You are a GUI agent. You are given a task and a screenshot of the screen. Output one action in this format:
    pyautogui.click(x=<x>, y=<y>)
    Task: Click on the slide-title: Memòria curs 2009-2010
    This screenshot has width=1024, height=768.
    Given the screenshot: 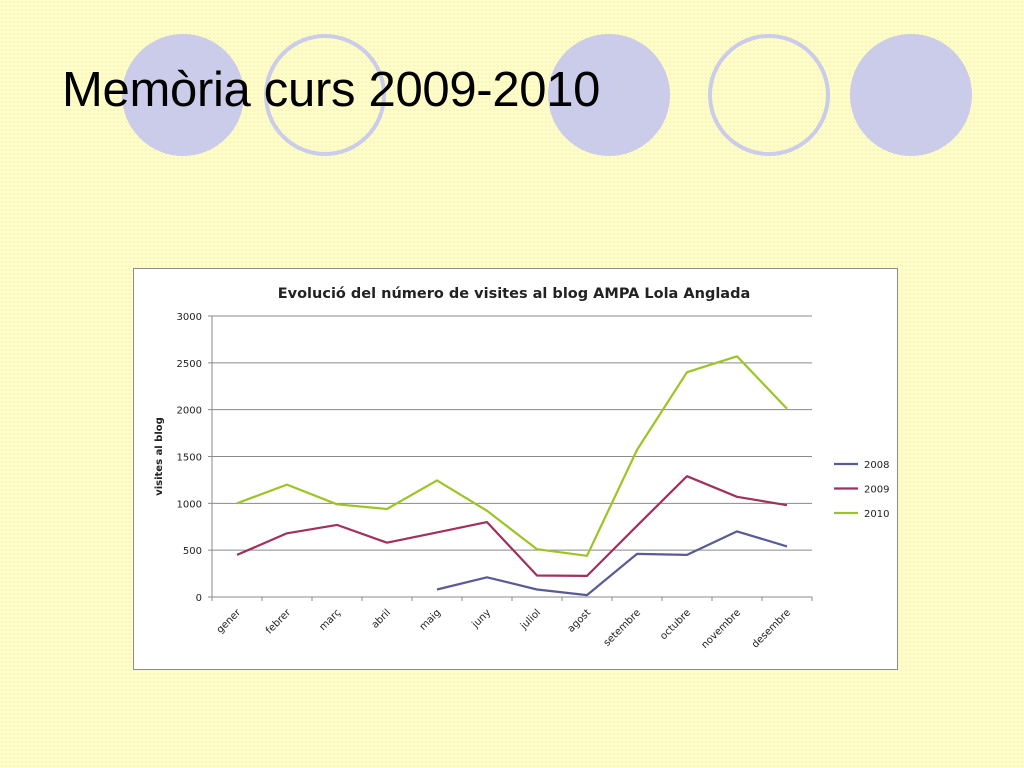 What is the action you would take?
    pyautogui.click(x=331, y=90)
    